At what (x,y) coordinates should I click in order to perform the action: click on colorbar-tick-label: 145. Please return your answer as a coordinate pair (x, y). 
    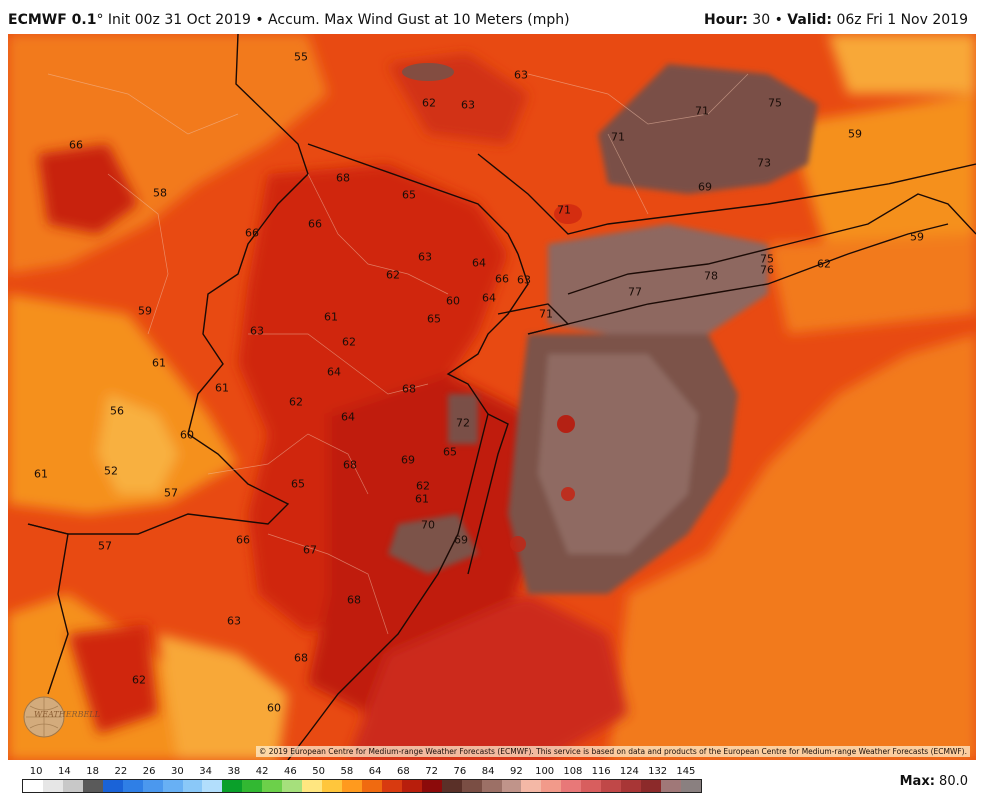
    Looking at the image, I should click on (686, 771).